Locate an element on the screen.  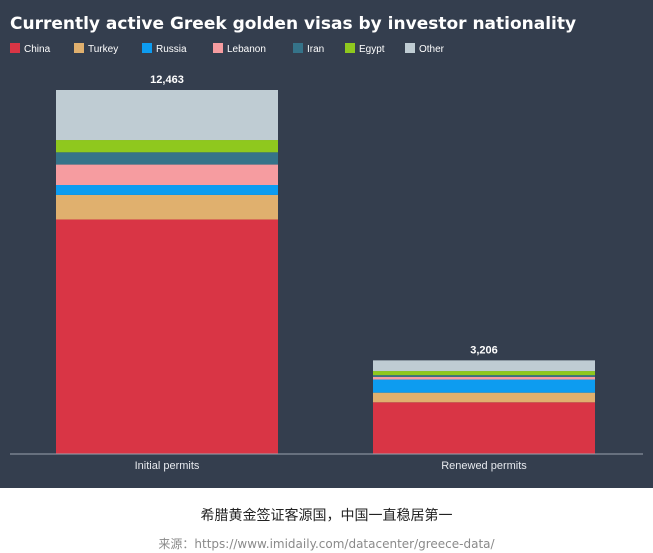
bar-segment-iran-renewed-permits is located at coordinates (484, 376).